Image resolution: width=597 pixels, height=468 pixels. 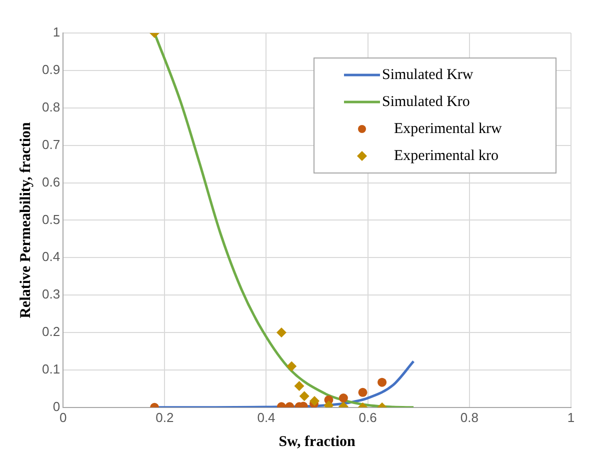 I want to click on y-tick-label: 0.8, so click(x=51, y=106).